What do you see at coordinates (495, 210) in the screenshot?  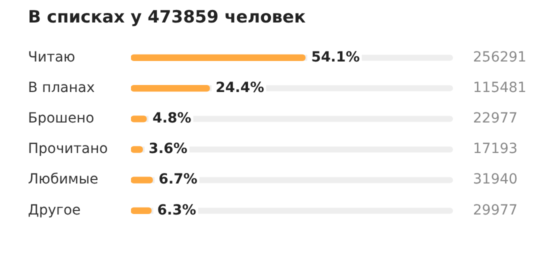 I see `text: 29977` at bounding box center [495, 210].